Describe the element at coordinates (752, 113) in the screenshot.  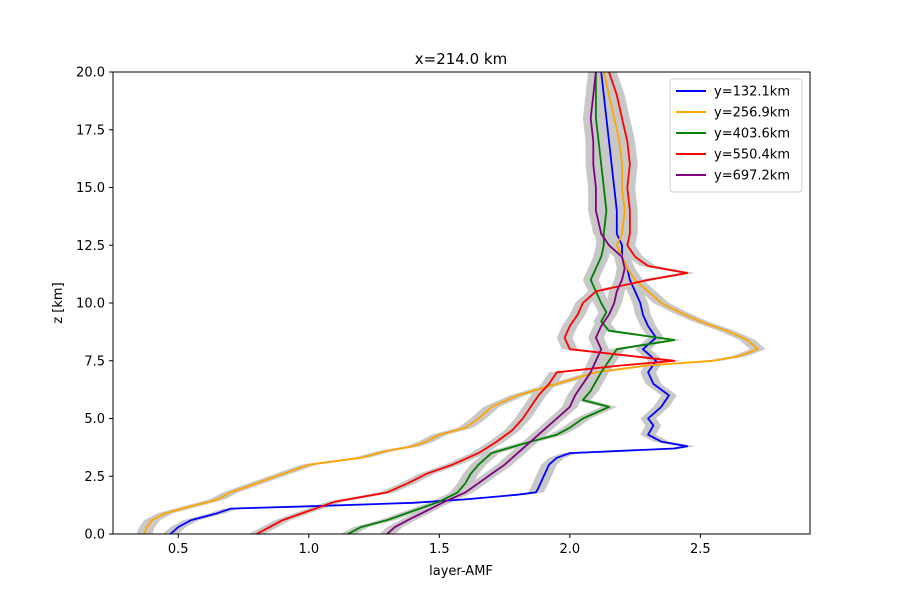
I see `legend-entry-1: y=256.9km` at that location.